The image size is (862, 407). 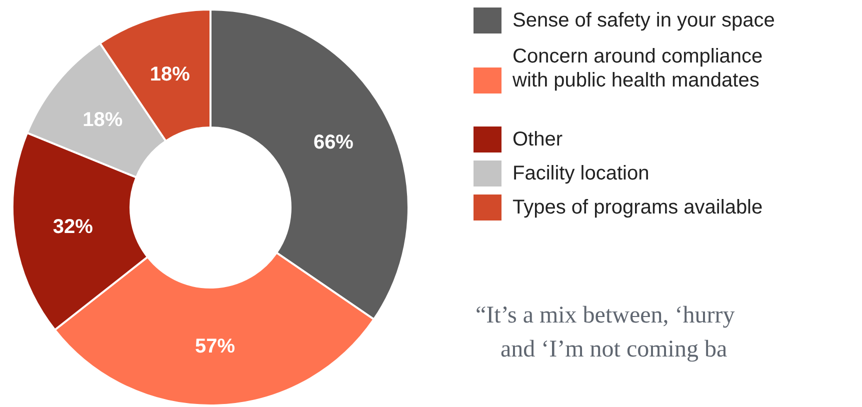 What do you see at coordinates (581, 173) in the screenshot?
I see `legend-label: Facility location` at bounding box center [581, 173].